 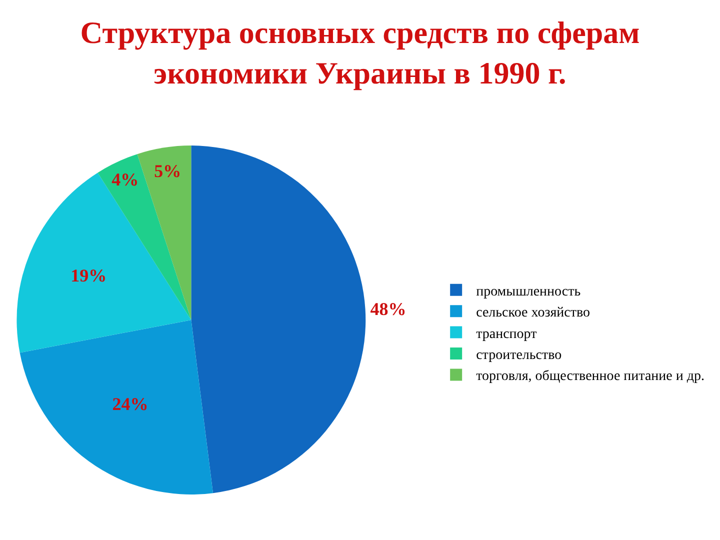 What do you see at coordinates (130, 404) in the screenshot?
I see `data-label: 24%` at bounding box center [130, 404].